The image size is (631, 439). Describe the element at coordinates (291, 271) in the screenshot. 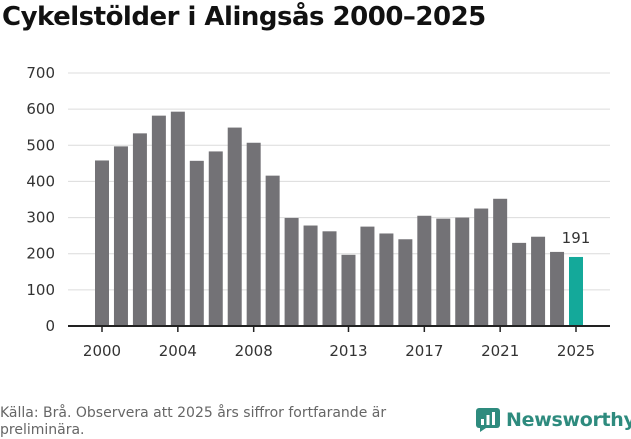

I see `bar-2010` at that location.